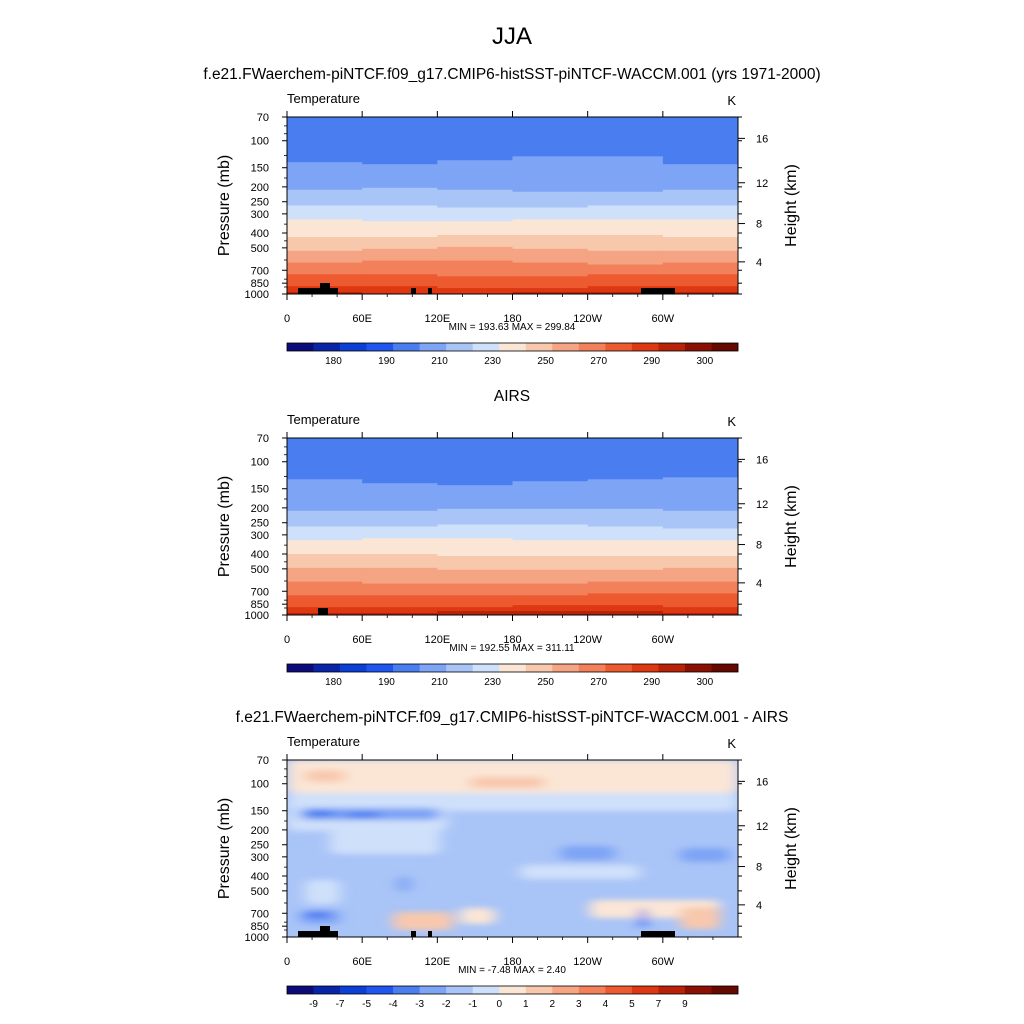  Describe the element at coordinates (257, 616) in the screenshot. I see `y-tick-label: 1000` at that location.